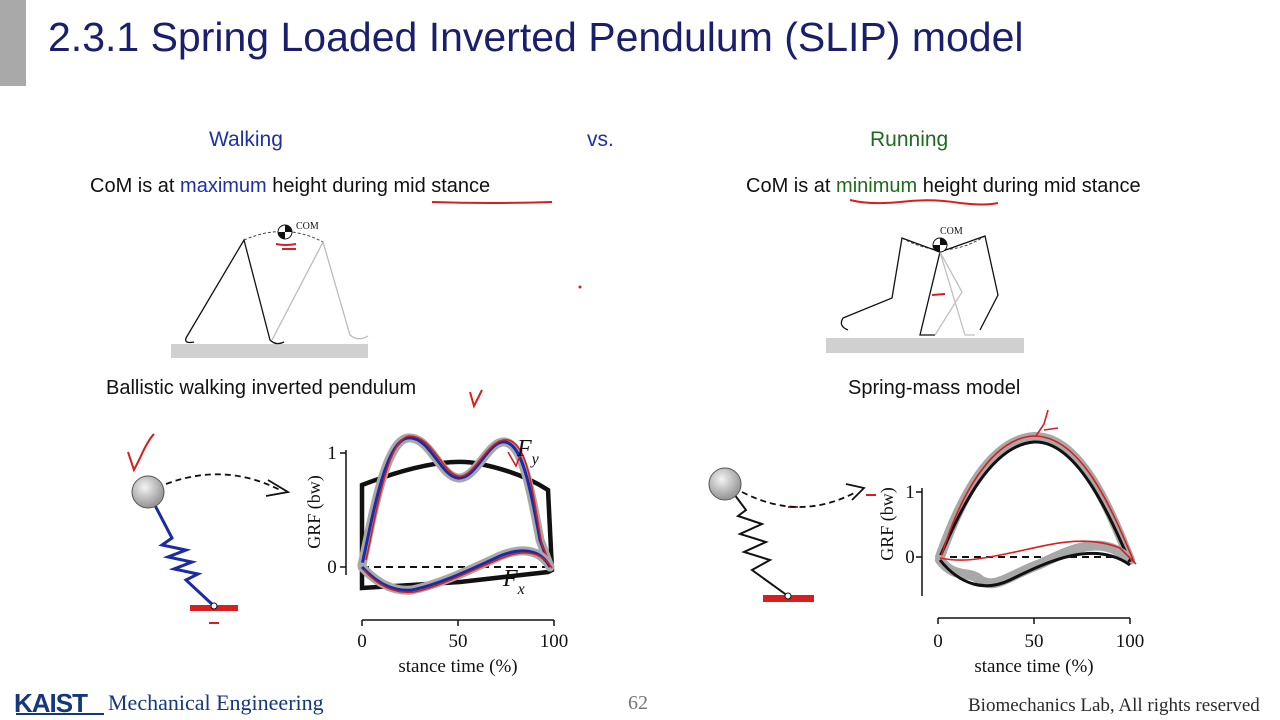 This screenshot has width=1280, height=720. I want to click on running-x-axis-label: stance time (%), so click(1033, 666).